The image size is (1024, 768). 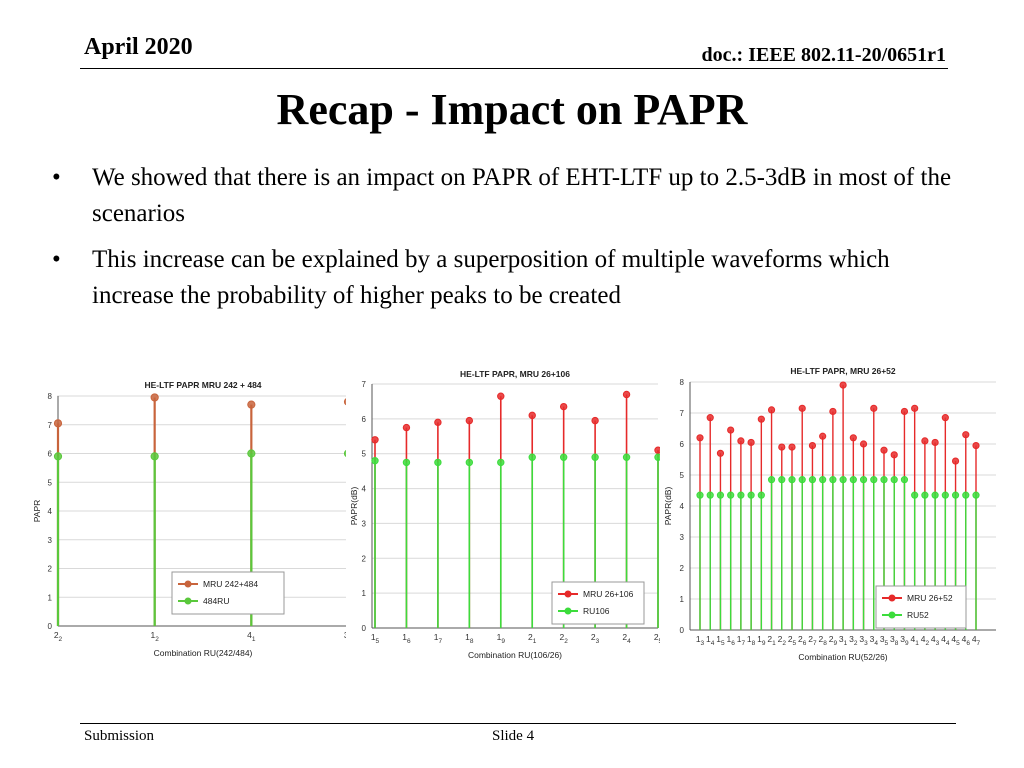 I want to click on x-tick-label: 42, so click(x=925, y=640).